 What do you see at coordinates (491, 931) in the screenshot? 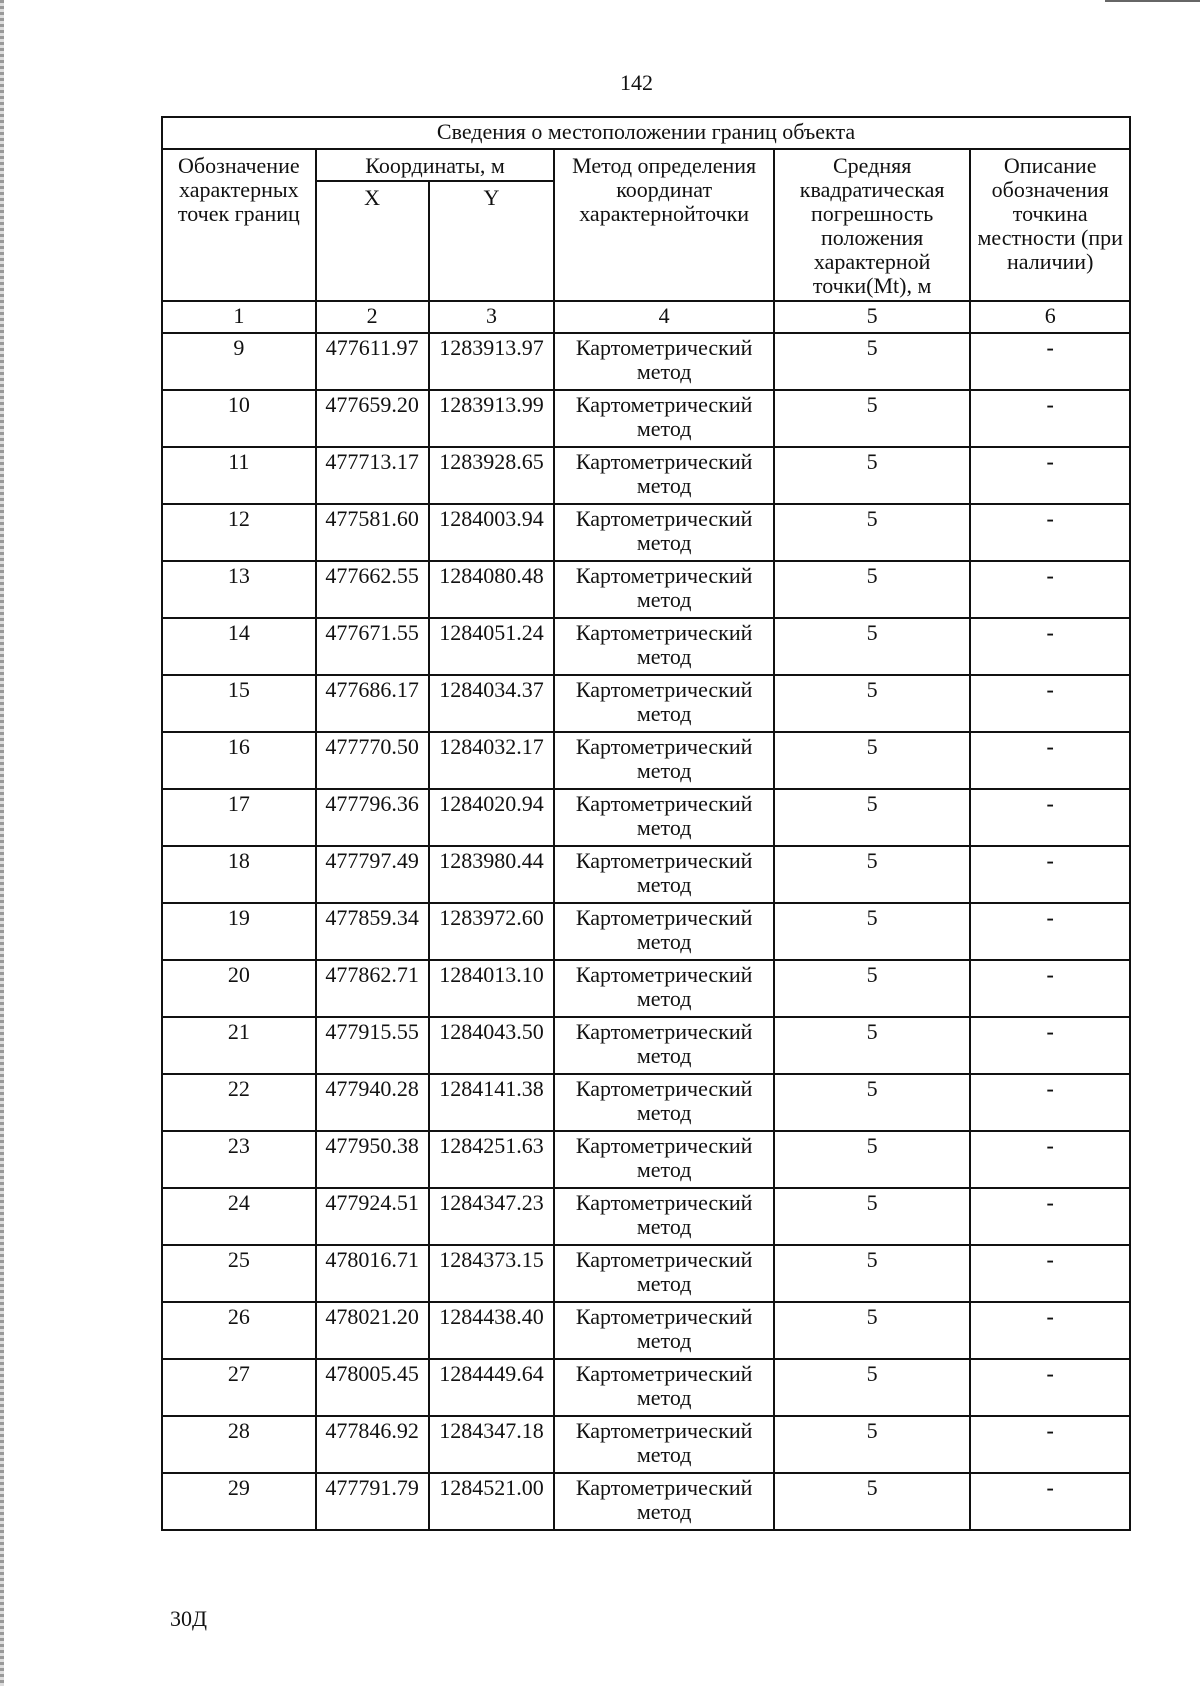
I see `coord-y: 1283972.60` at bounding box center [491, 931].